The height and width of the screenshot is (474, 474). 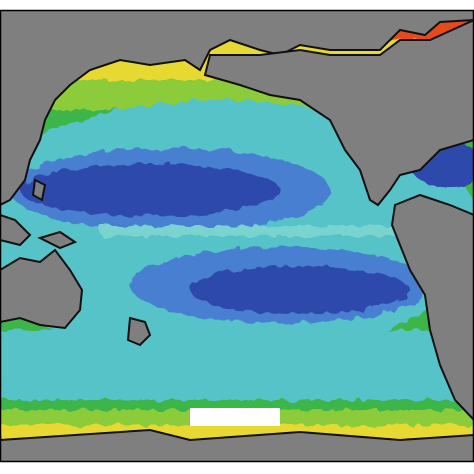 What do you see at coordinates (42, 289) in the screenshot?
I see `australia` at bounding box center [42, 289].